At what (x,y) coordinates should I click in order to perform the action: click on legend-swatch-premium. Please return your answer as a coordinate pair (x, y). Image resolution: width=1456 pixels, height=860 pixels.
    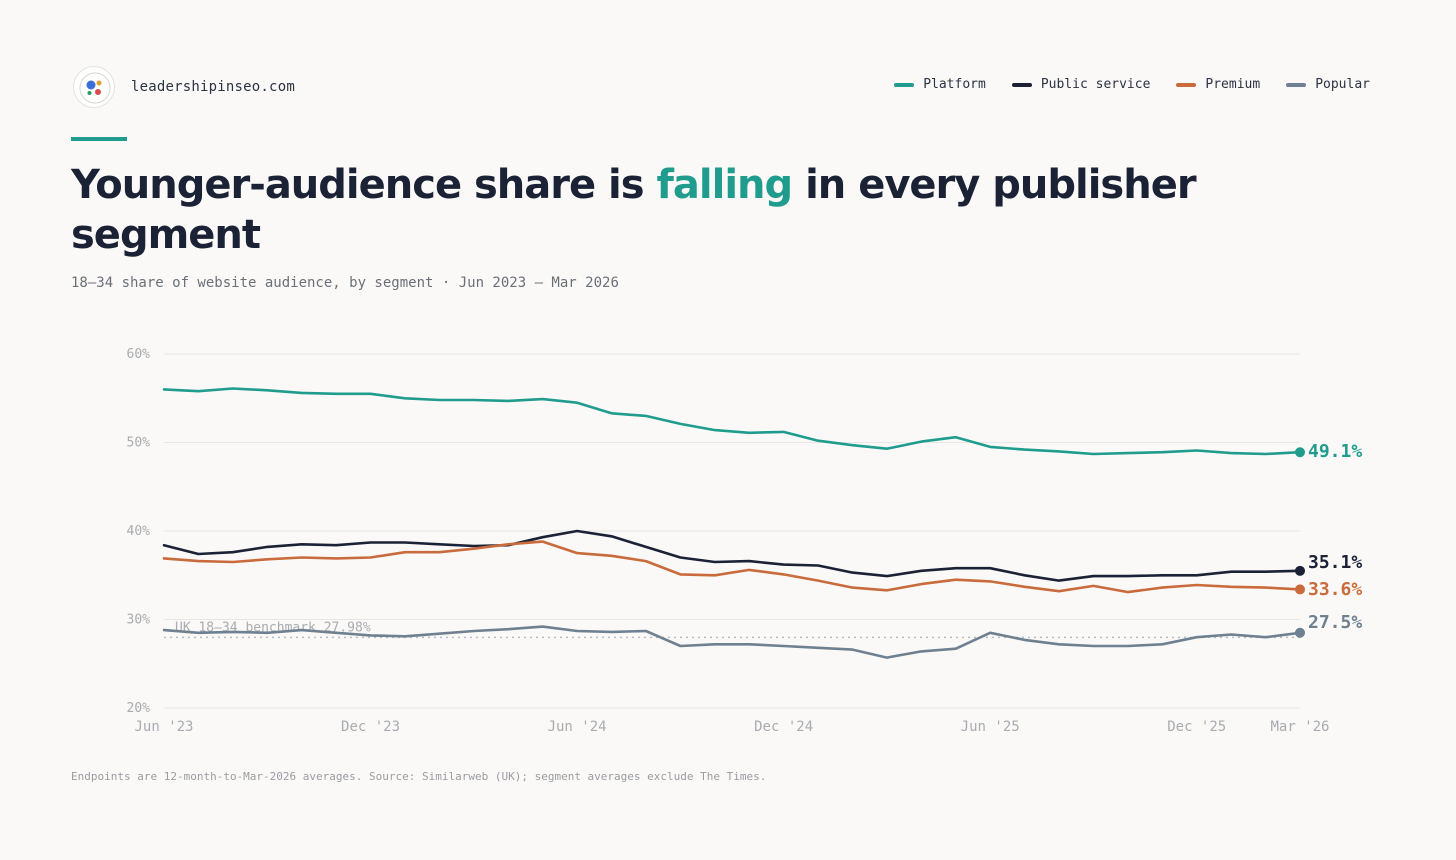
    Looking at the image, I should click on (1186, 84).